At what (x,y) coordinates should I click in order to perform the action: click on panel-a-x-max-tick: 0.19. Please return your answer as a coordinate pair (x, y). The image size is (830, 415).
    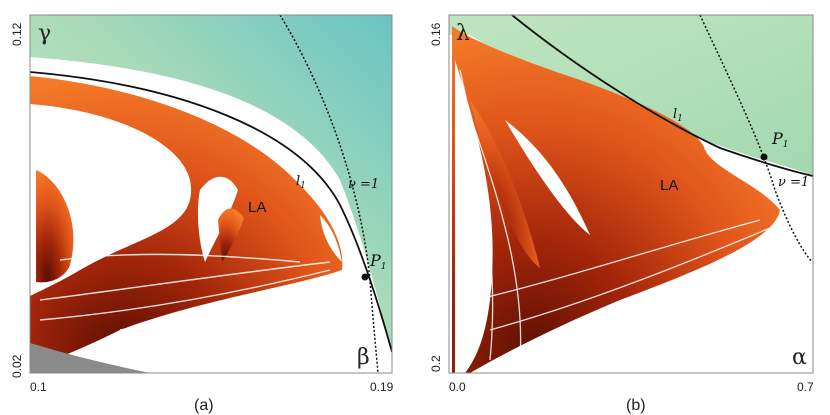
    Looking at the image, I should click on (382, 387).